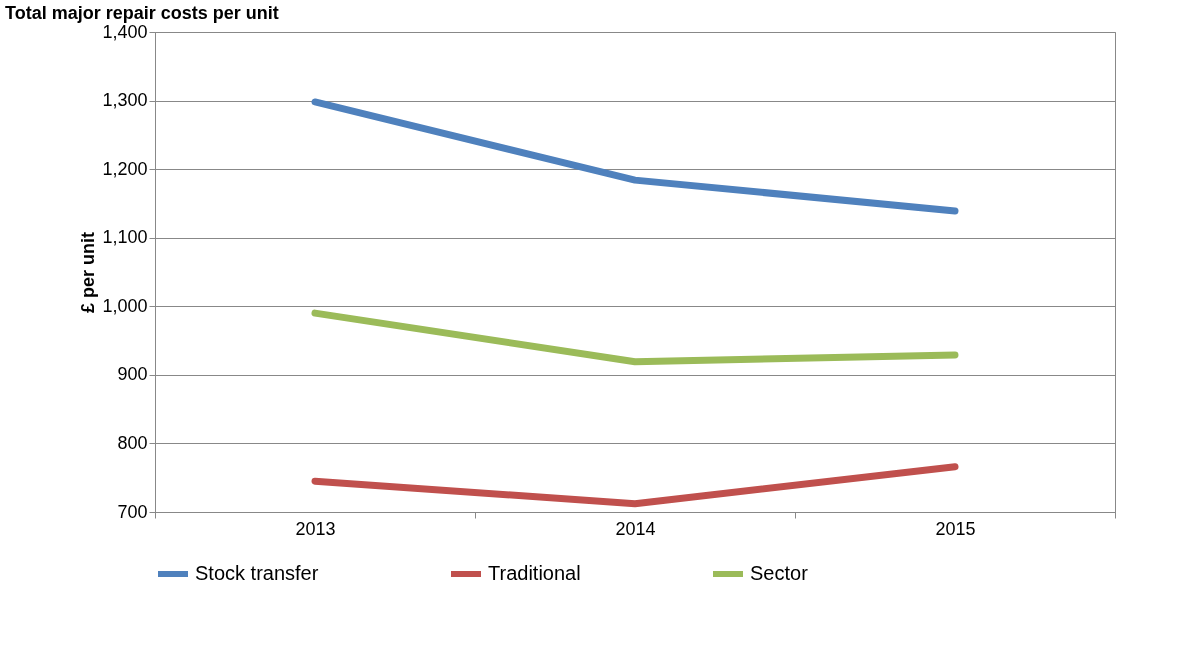 The height and width of the screenshot is (670, 1203). What do you see at coordinates (125, 237) in the screenshot?
I see `y-tick-label: 1,100` at bounding box center [125, 237].